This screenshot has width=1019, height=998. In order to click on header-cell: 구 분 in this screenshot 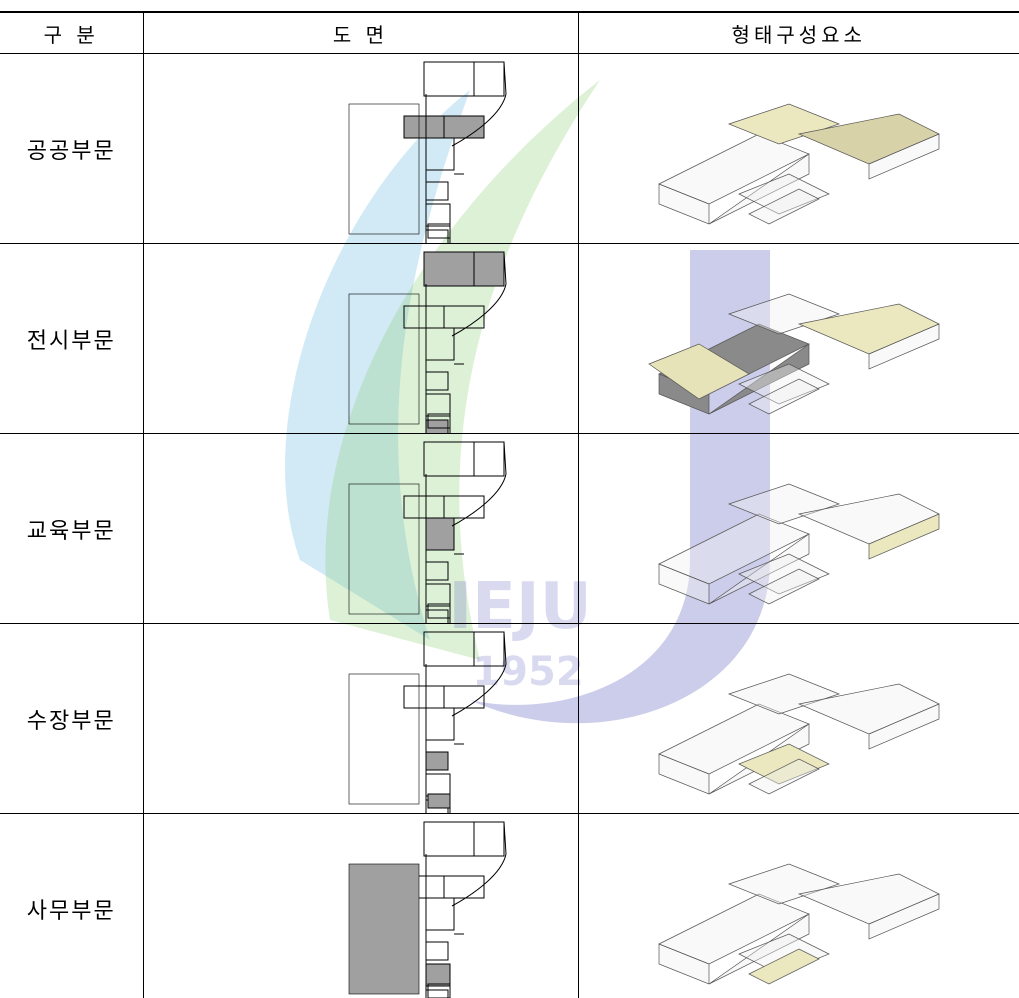, I will do `click(71, 32)`.